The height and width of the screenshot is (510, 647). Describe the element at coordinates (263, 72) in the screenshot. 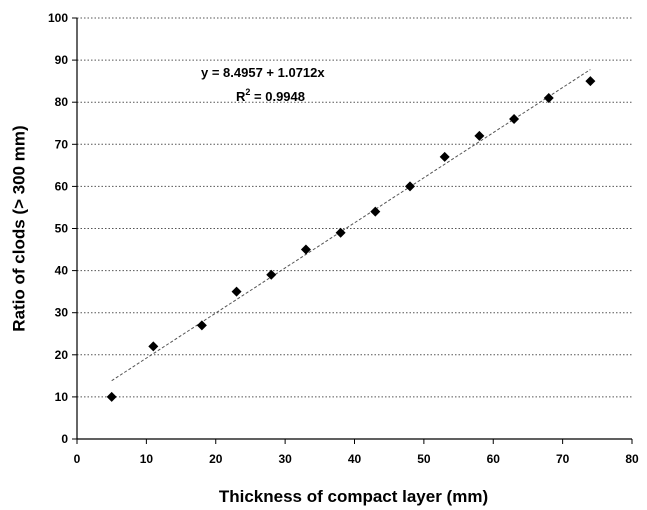

I see `trendline-equation: y = 8.4957 + 1.0712x` at that location.